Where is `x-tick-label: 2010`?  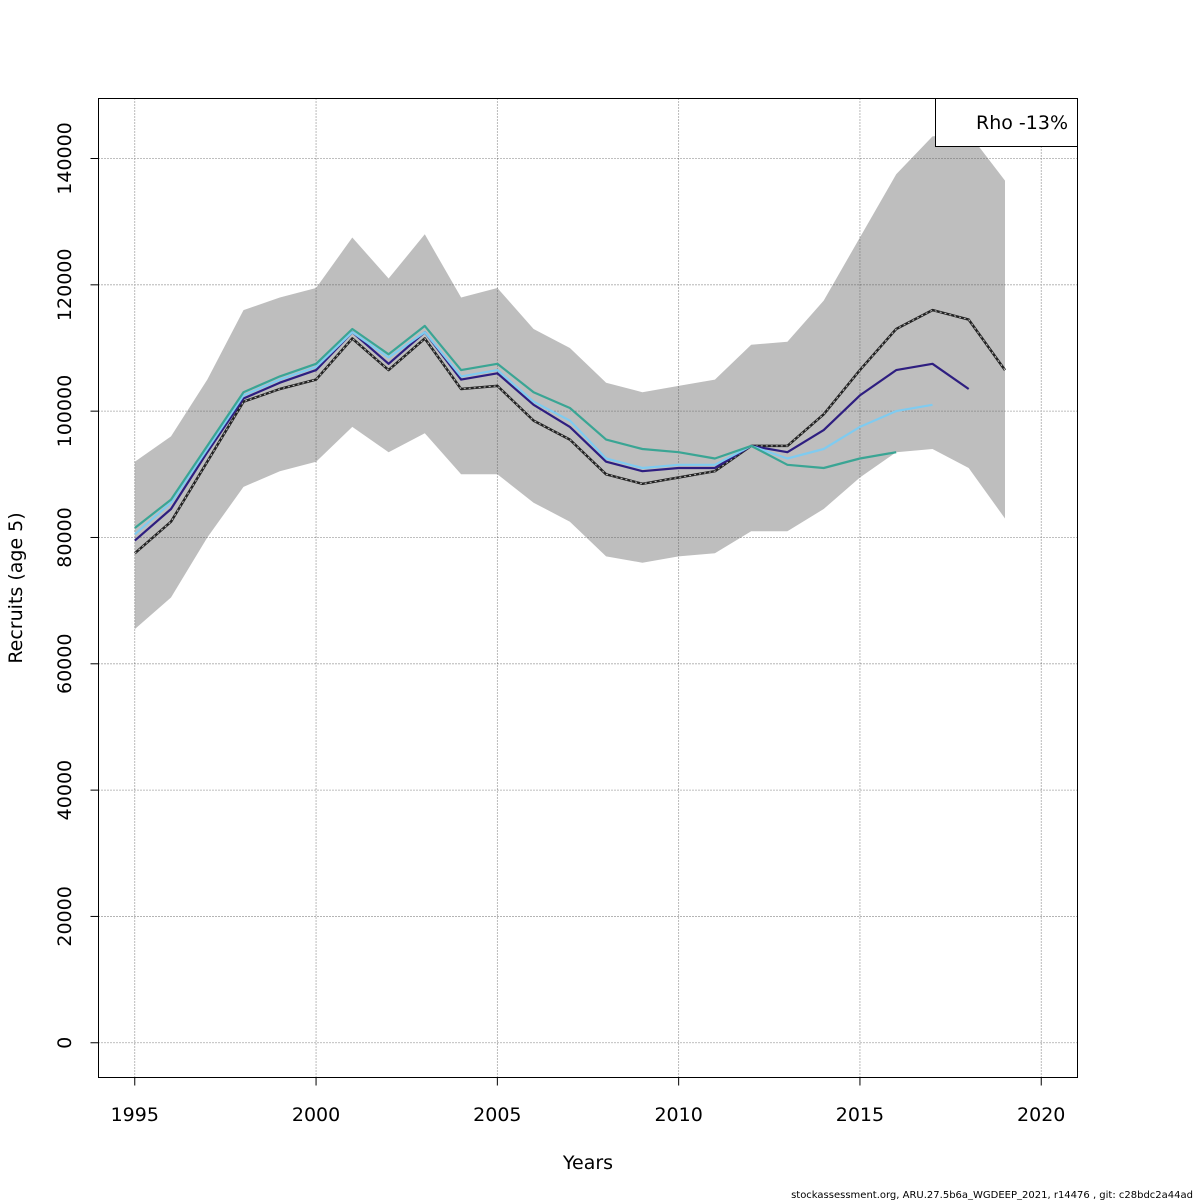
x-tick-label: 2010 is located at coordinates (678, 1115).